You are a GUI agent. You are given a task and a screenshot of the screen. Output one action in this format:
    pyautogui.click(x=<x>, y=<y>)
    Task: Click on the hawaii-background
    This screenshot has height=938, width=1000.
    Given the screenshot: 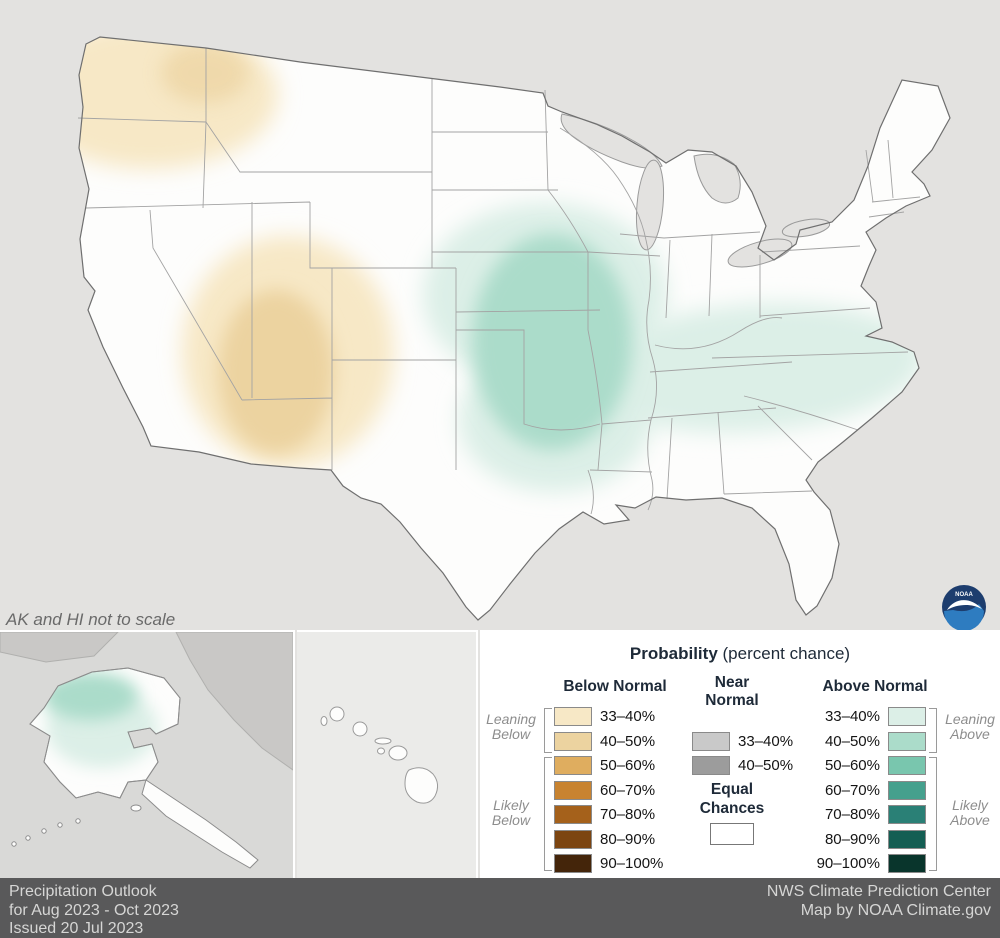 What is the action you would take?
    pyautogui.click(x=386, y=754)
    